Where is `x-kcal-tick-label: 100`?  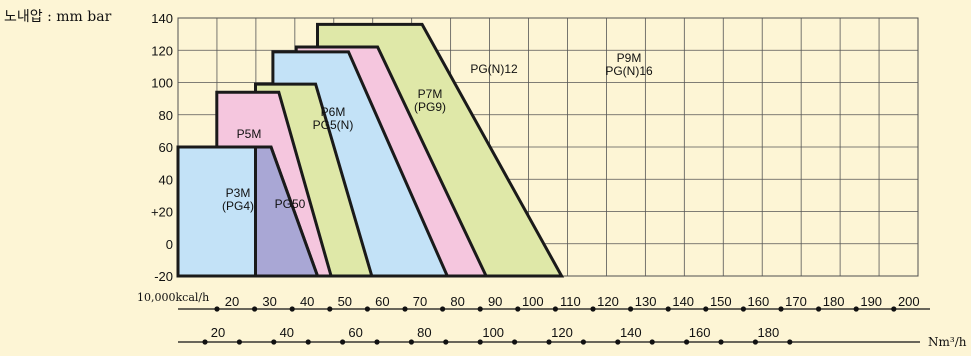 x-kcal-tick-label: 100 is located at coordinates (533, 301).